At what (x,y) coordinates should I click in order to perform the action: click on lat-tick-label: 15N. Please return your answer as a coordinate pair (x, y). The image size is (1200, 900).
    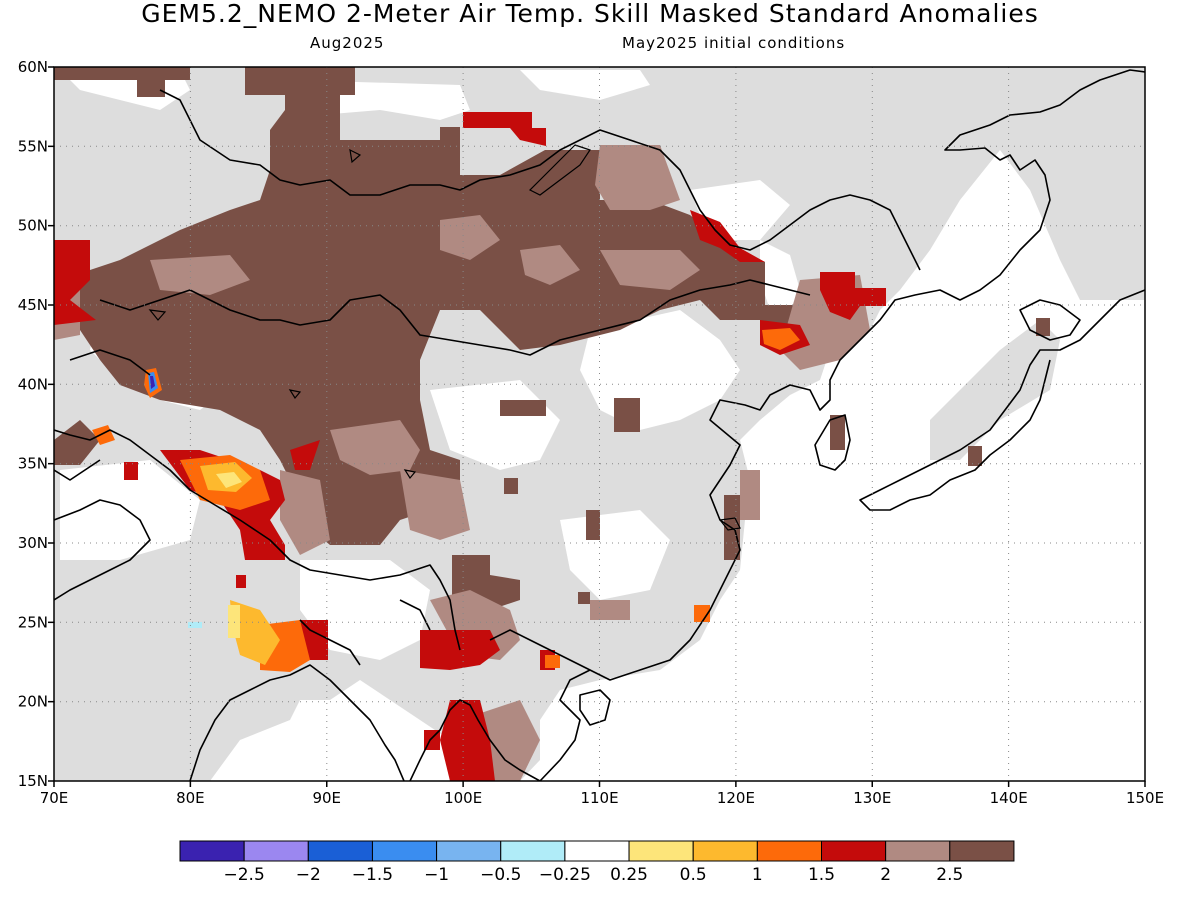
    Looking at the image, I should click on (33, 781).